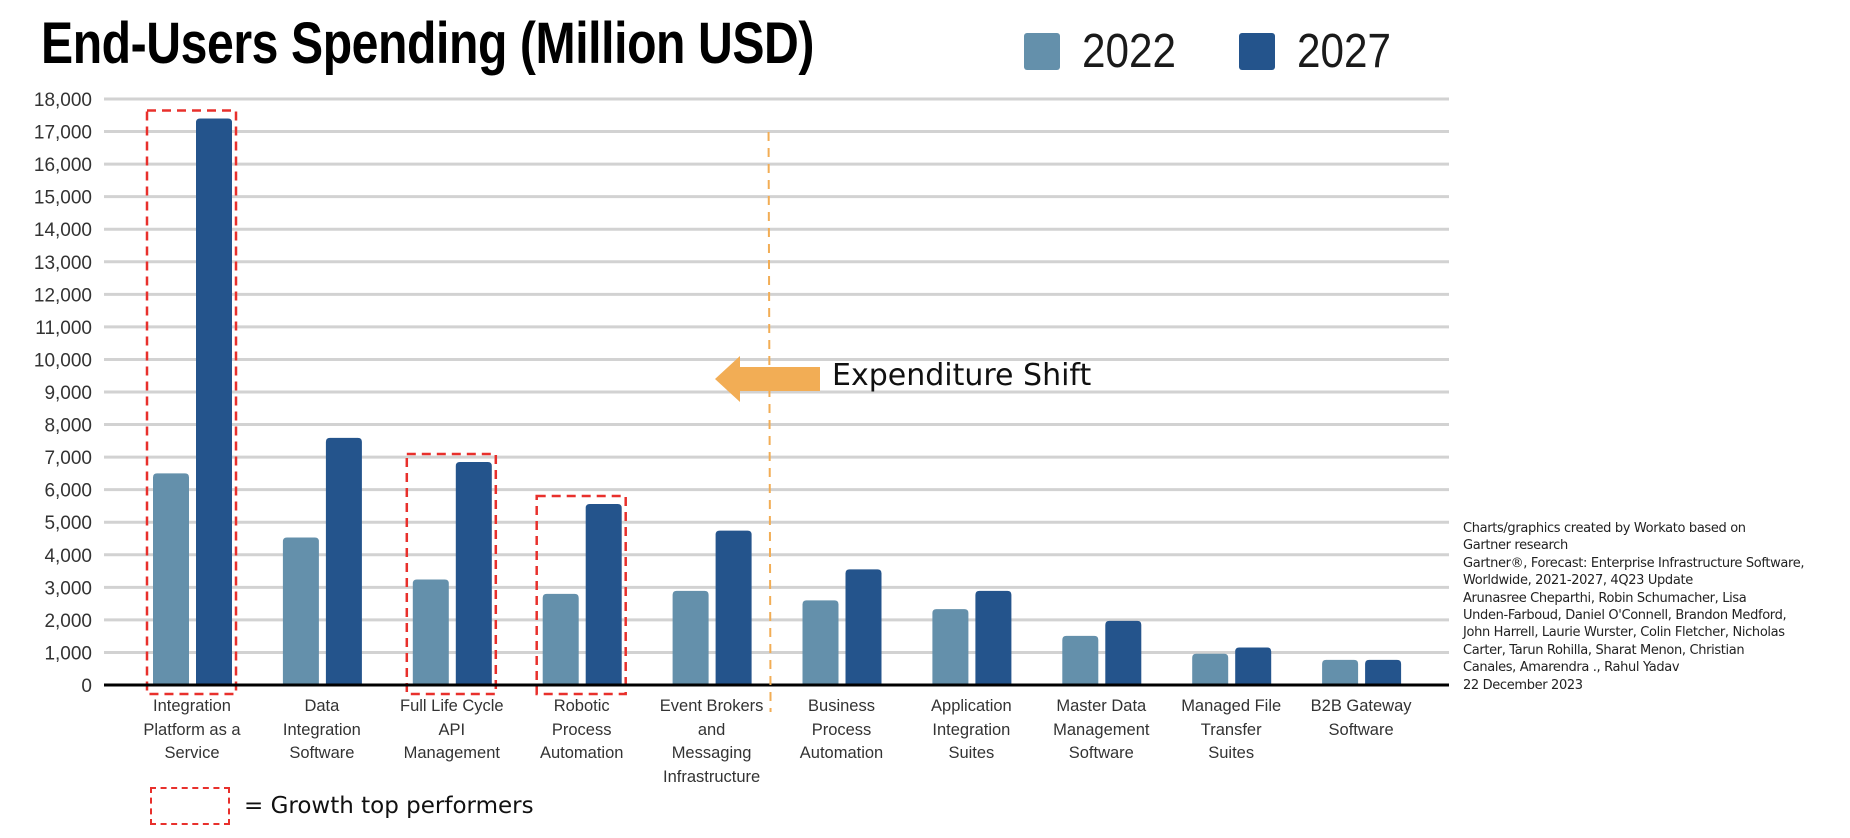  What do you see at coordinates (63, 328) in the screenshot?
I see `y-tick-label: 11,000` at bounding box center [63, 328].